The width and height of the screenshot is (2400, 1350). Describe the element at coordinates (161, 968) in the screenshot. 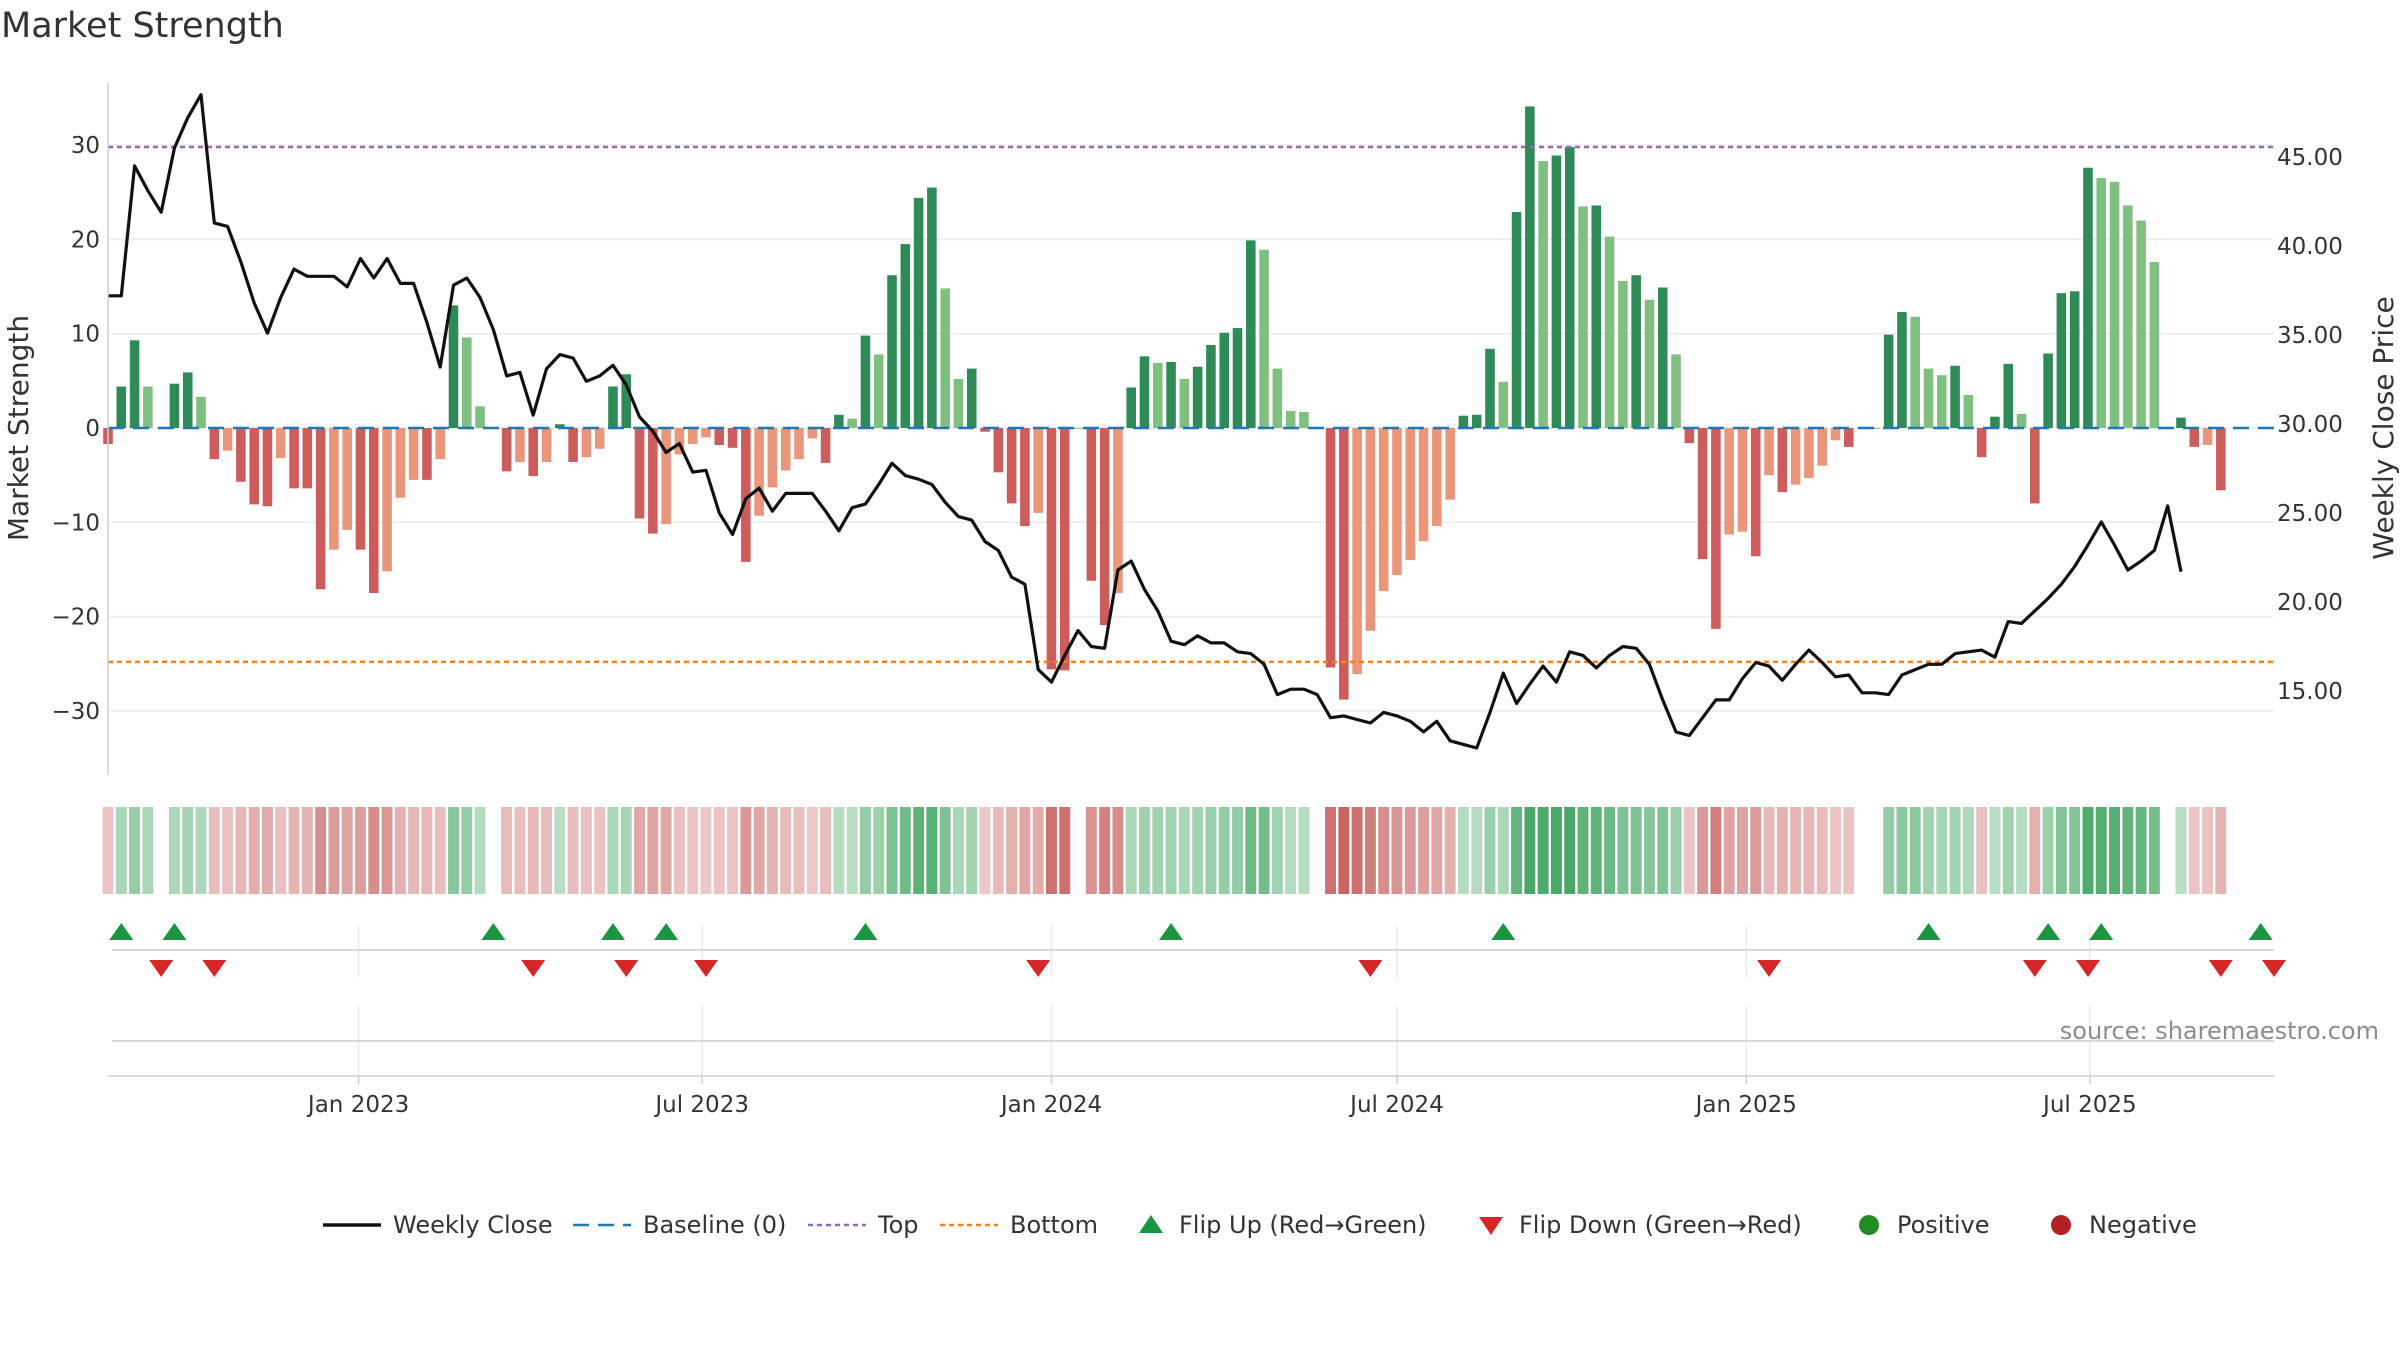

I see `flip-down-marker` at that location.